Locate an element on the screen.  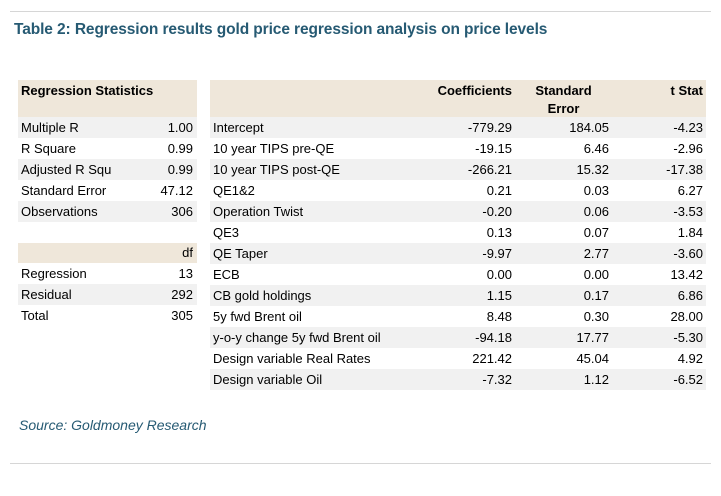
standard-error-value: 0.03 is located at coordinates (596, 190).